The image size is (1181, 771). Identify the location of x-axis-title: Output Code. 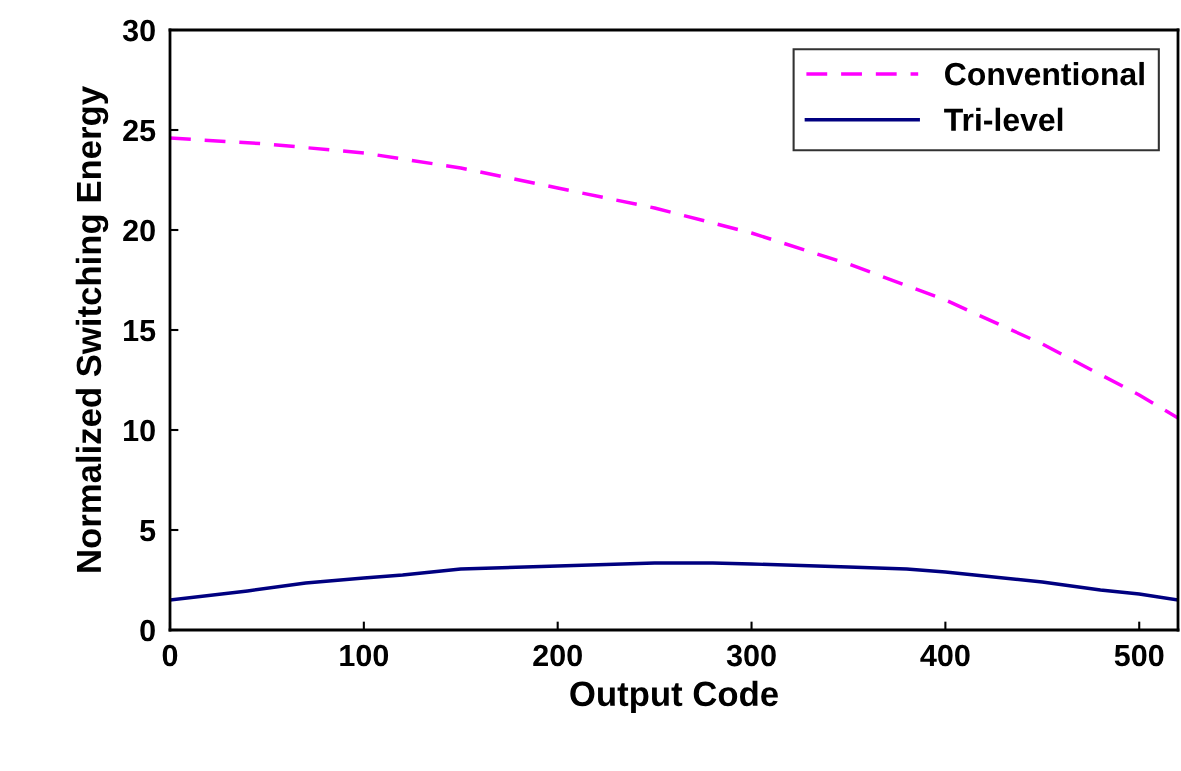
(674, 697).